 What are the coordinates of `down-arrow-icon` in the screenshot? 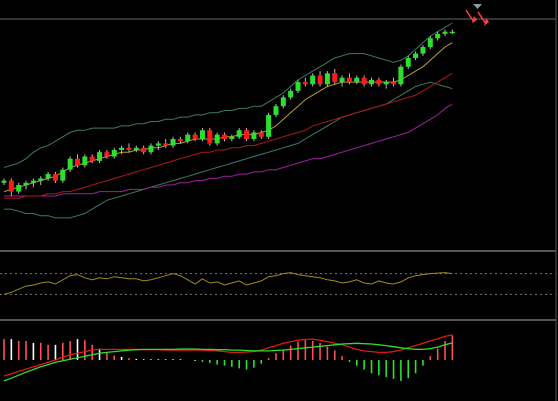 It's located at (483, 18).